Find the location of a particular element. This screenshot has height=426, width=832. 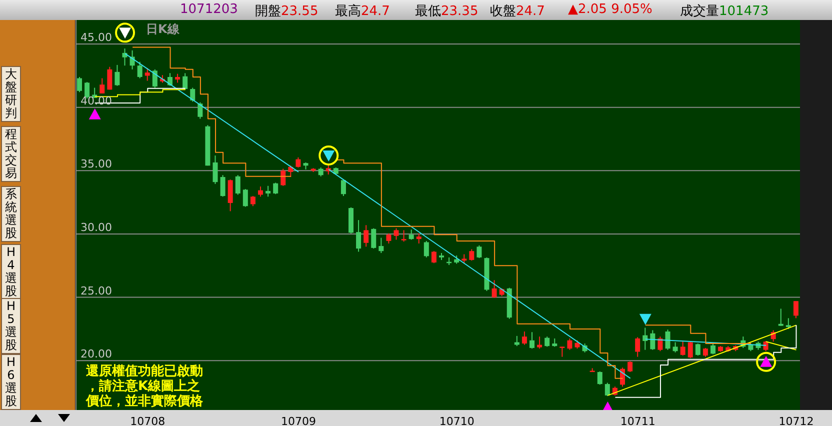

x-tick-label: 10711 is located at coordinates (638, 420).